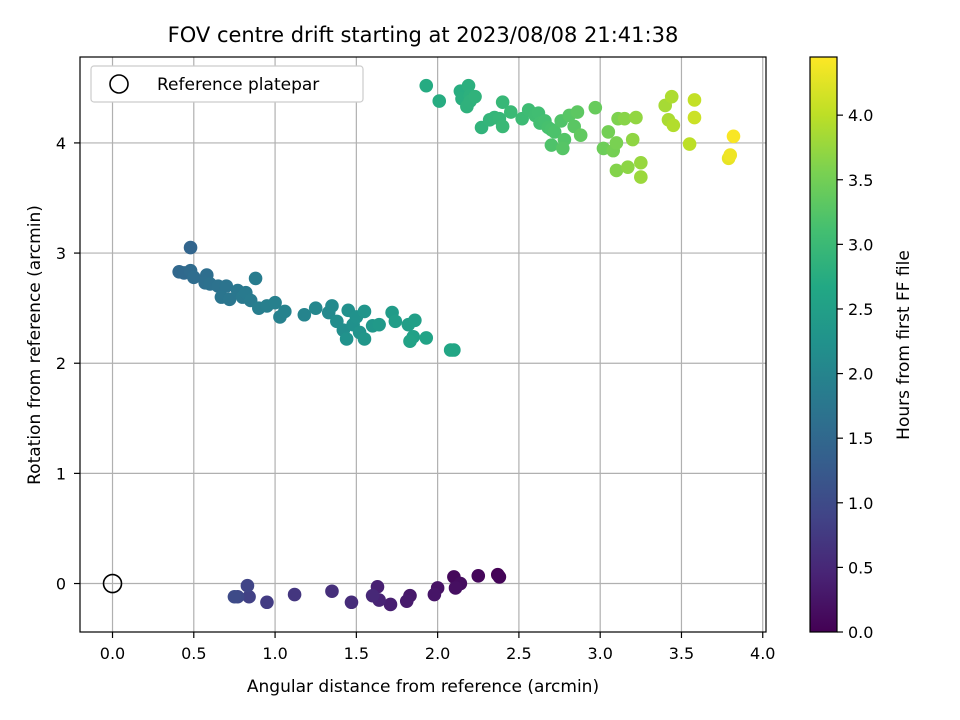 This screenshot has height=720, width=960. I want to click on colorbar-tick-label: 1.5, so click(860, 438).